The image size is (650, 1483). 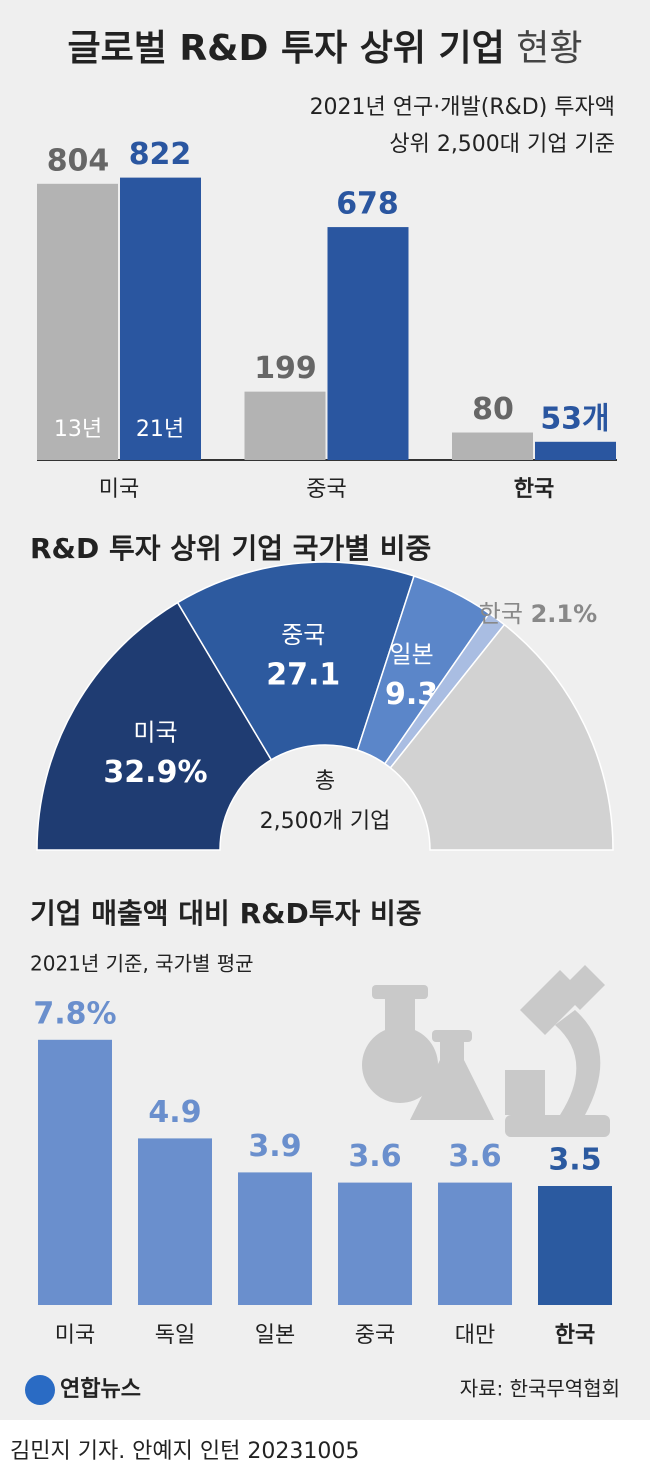 What do you see at coordinates (367, 204) in the screenshot?
I see `value-label: 678` at bounding box center [367, 204].